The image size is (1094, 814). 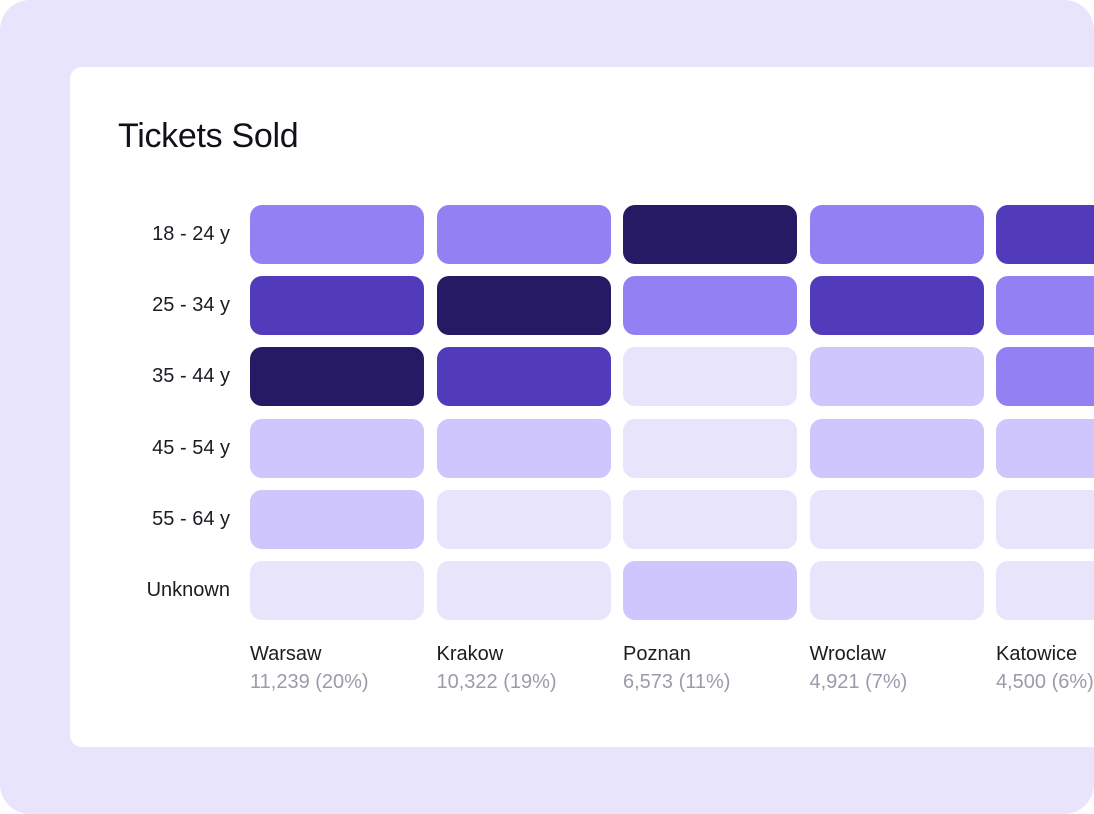 What do you see at coordinates (1037, 654) in the screenshot?
I see `column-label: Katowice` at bounding box center [1037, 654].